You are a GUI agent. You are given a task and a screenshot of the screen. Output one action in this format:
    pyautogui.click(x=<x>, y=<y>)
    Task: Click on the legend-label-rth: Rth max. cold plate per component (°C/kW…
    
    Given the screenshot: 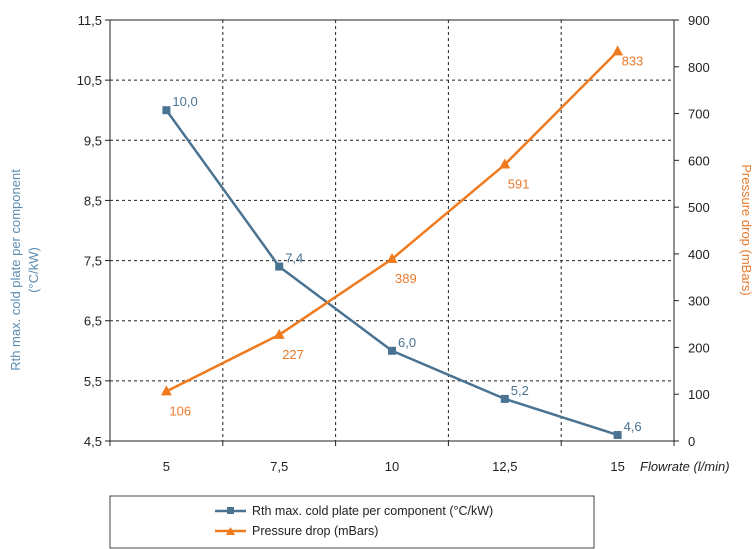 What is the action you would take?
    pyautogui.click(x=372, y=511)
    